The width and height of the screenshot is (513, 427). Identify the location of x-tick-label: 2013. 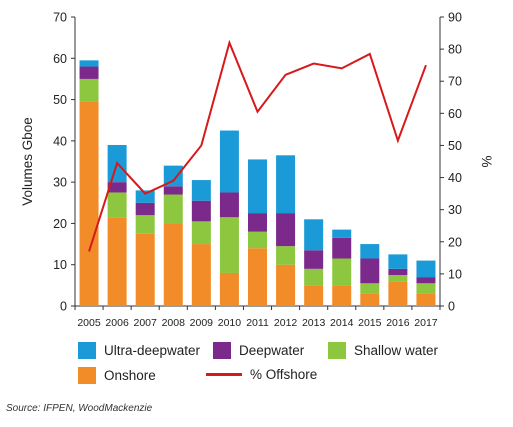
(314, 323).